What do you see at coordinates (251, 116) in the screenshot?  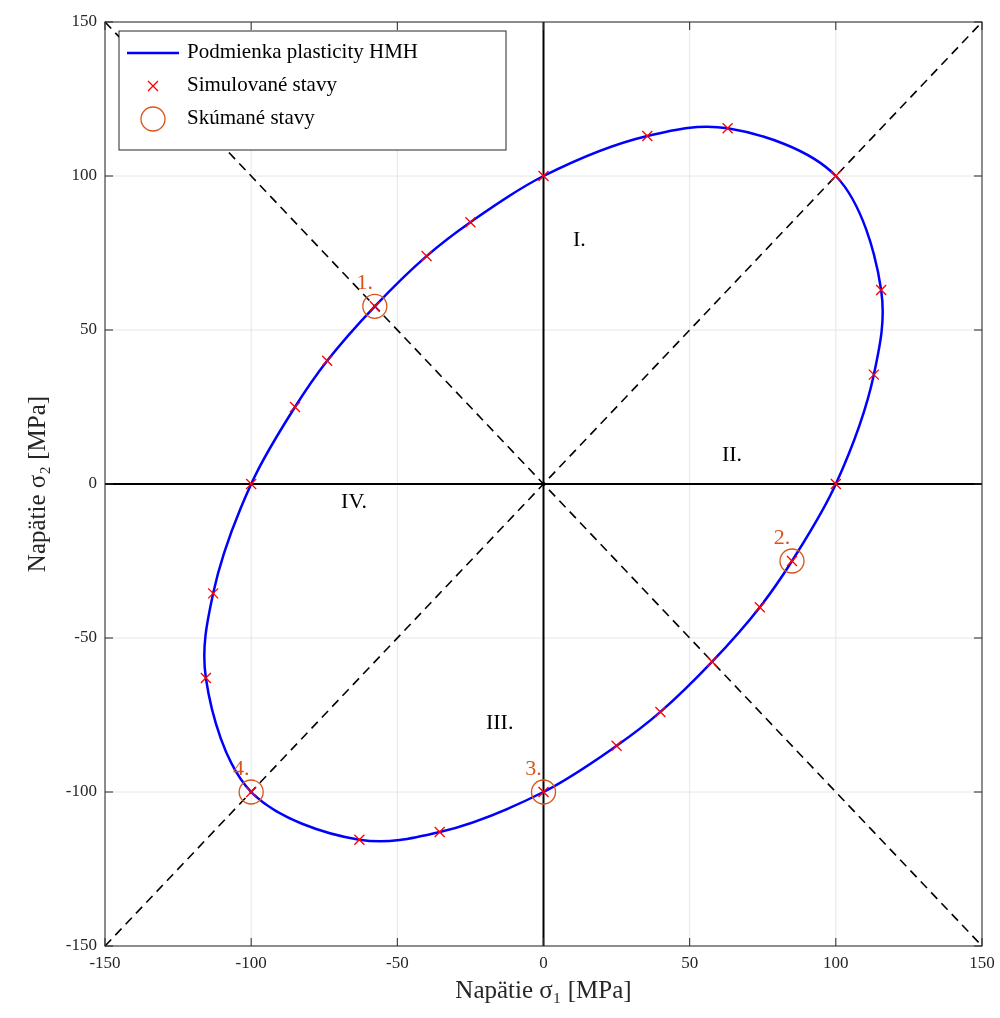 I see `legend-label: Skúmané stavy` at bounding box center [251, 116].